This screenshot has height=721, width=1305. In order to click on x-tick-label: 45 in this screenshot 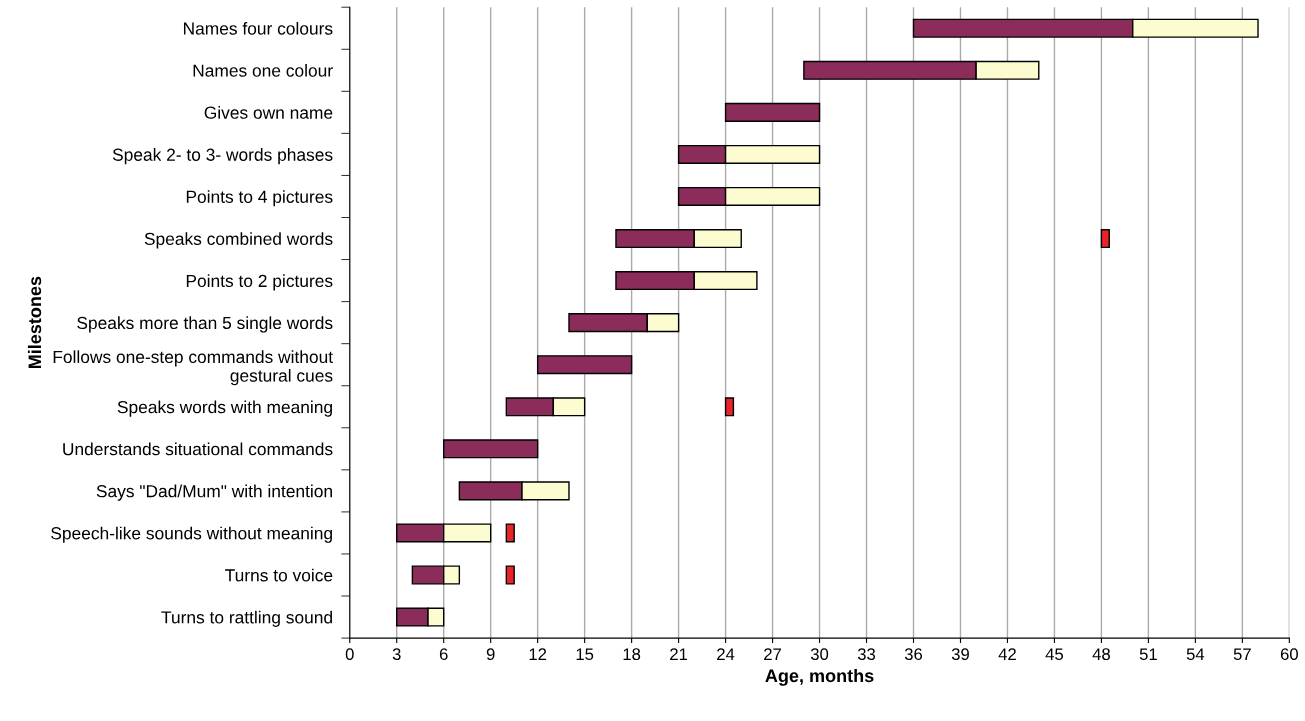, I will do `click(1054, 654)`.